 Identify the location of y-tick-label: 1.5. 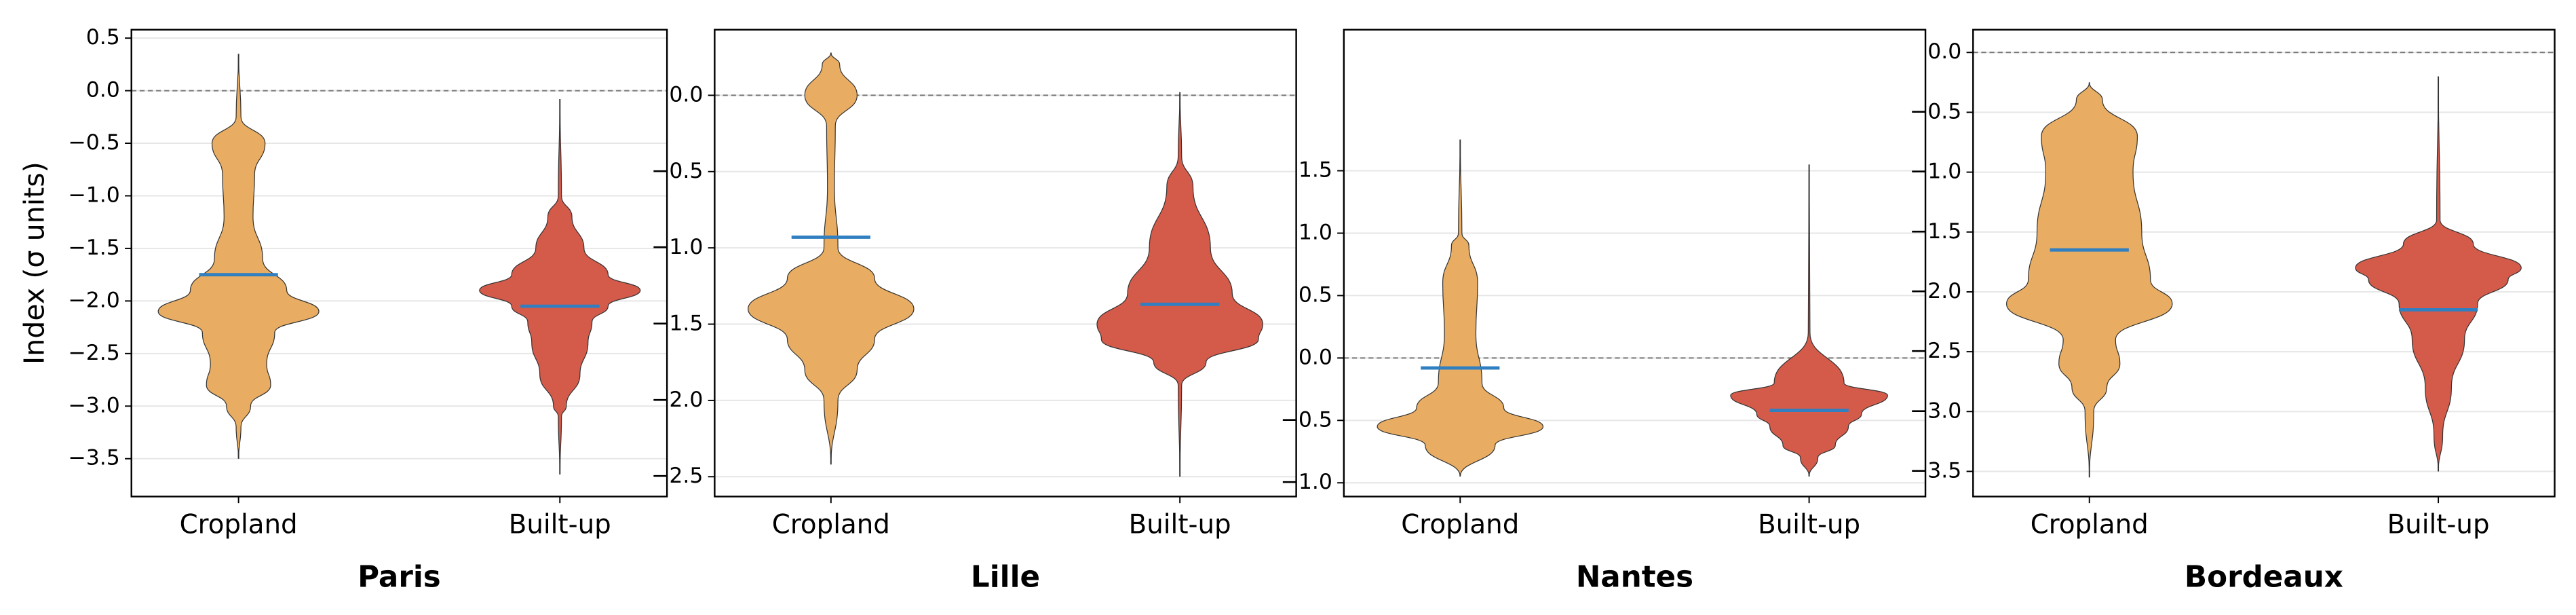
(1315, 170).